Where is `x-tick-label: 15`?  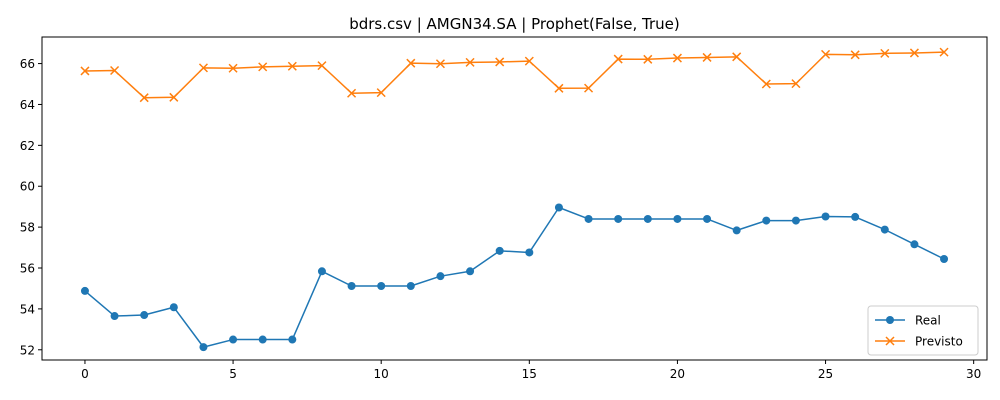 x-tick-label: 15 is located at coordinates (529, 374).